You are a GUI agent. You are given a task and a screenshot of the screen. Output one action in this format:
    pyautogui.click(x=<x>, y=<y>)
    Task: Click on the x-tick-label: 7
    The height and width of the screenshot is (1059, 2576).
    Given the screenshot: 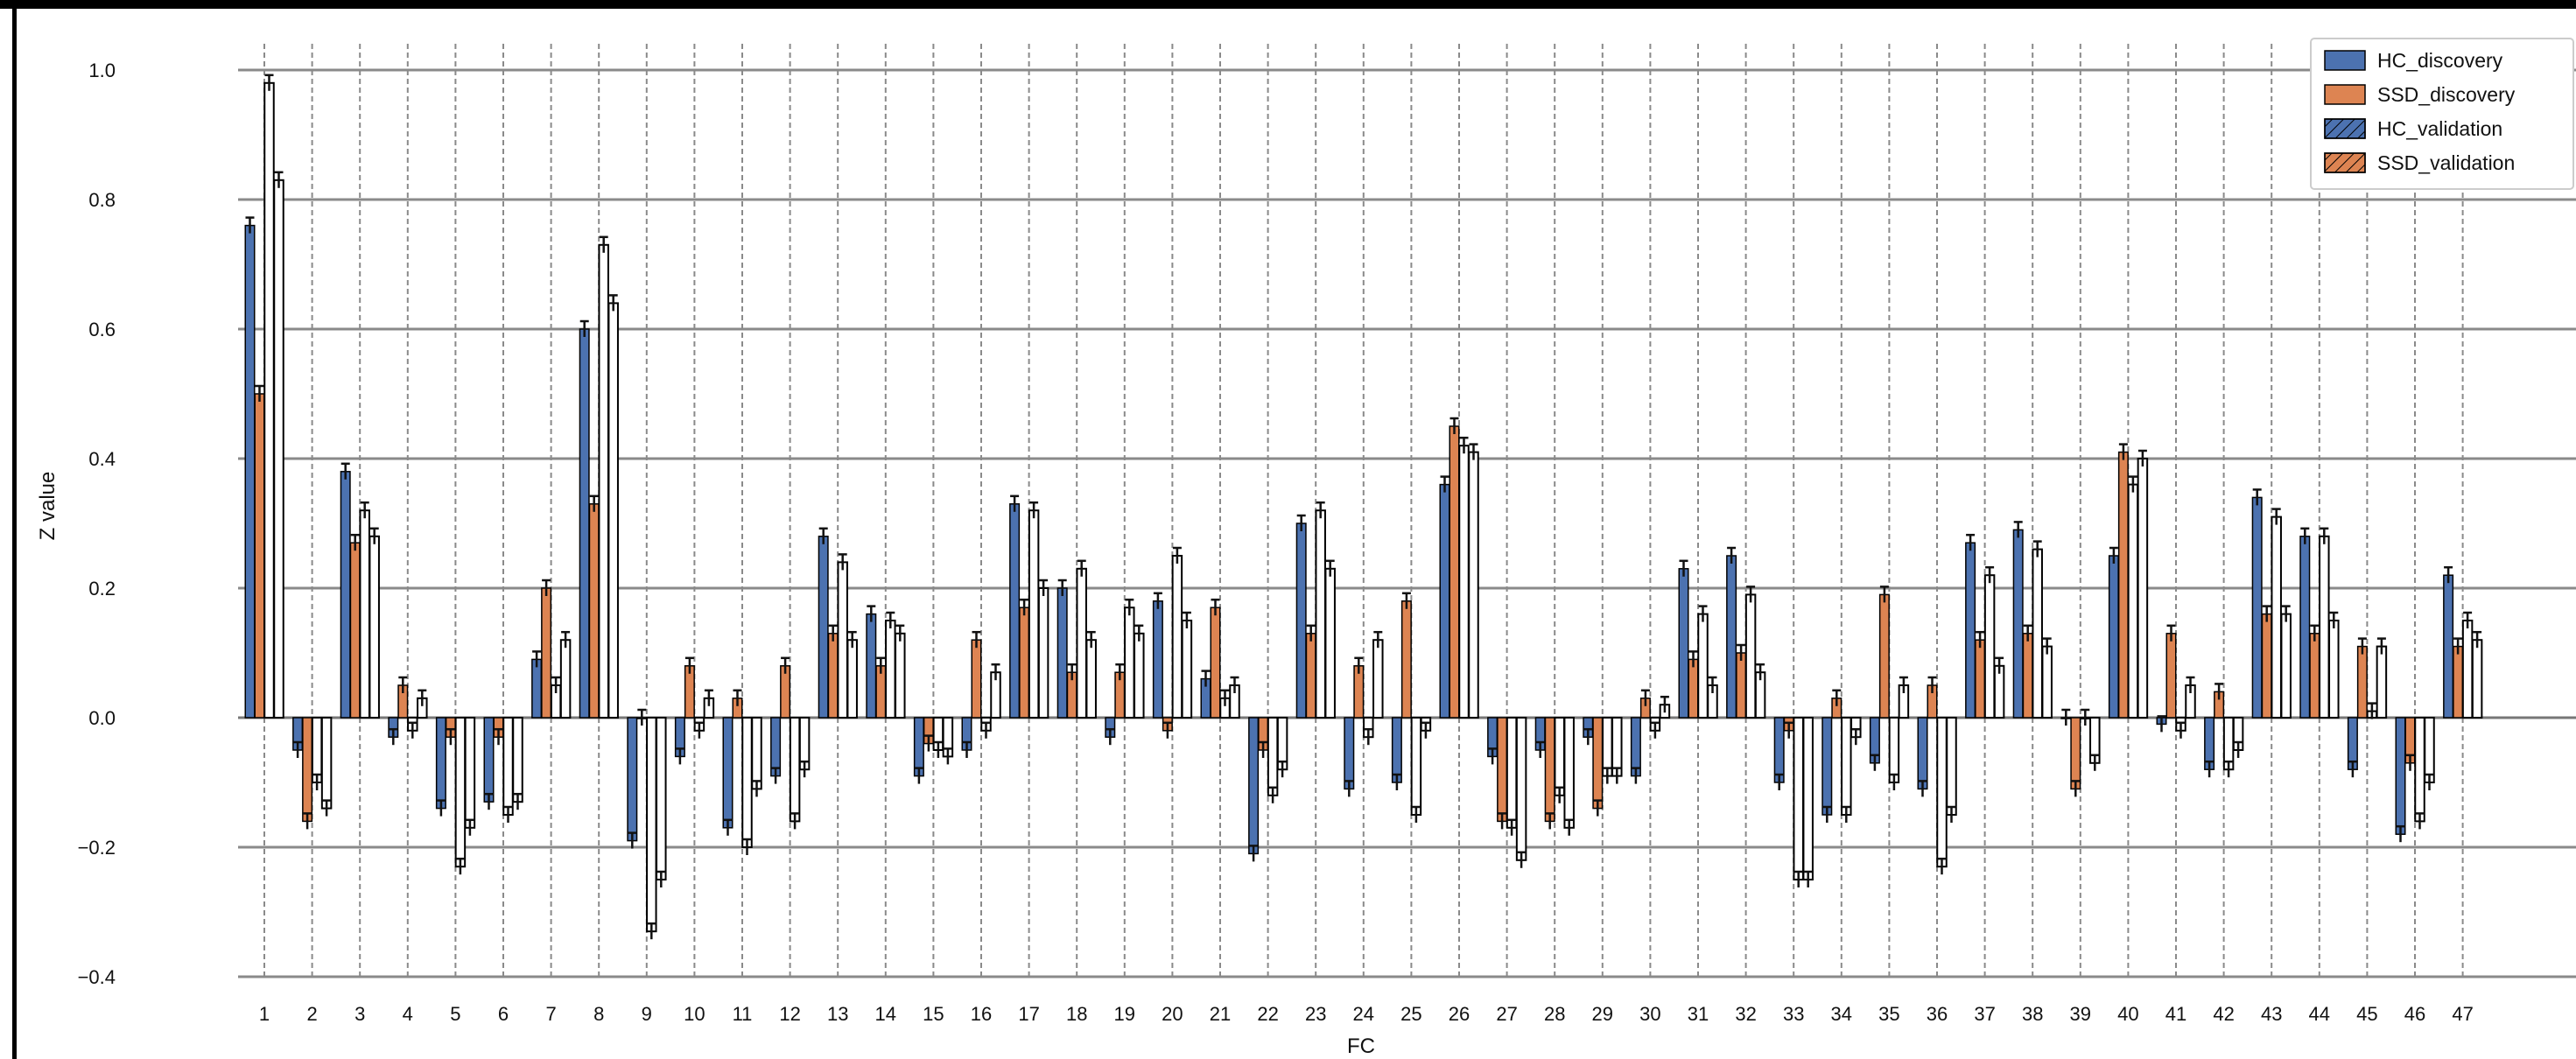 What is the action you would take?
    pyautogui.click(x=550, y=1014)
    